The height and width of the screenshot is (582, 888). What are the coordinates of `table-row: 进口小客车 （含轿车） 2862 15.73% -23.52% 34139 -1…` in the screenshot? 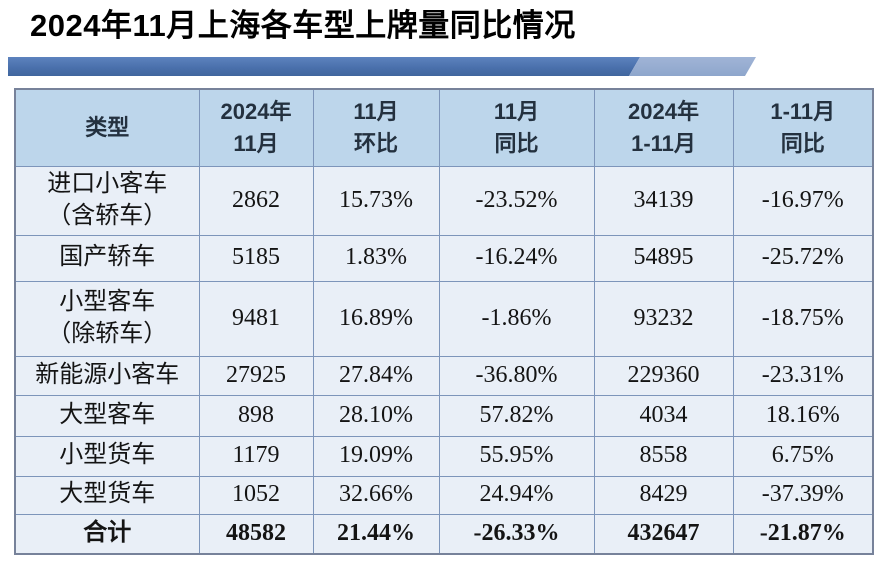 It's located at (444, 200).